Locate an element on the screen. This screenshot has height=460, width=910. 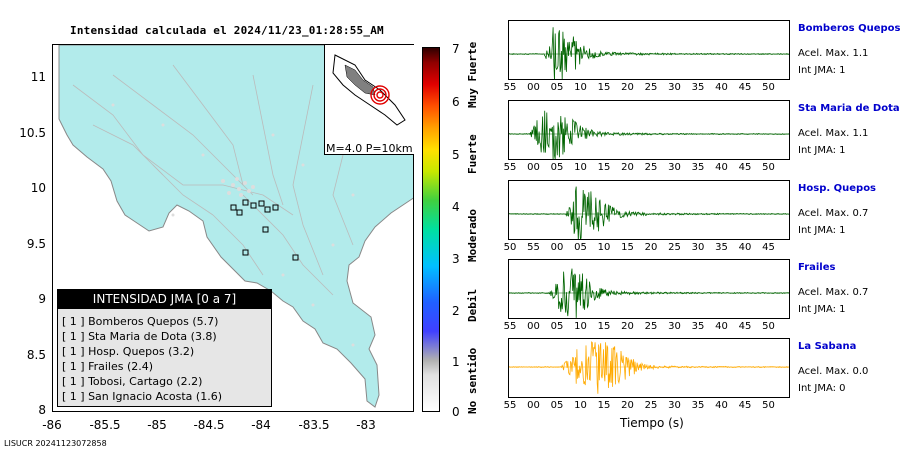
legend-row: [ 1 ] Frailes (2.4) is located at coordinates (108, 366).